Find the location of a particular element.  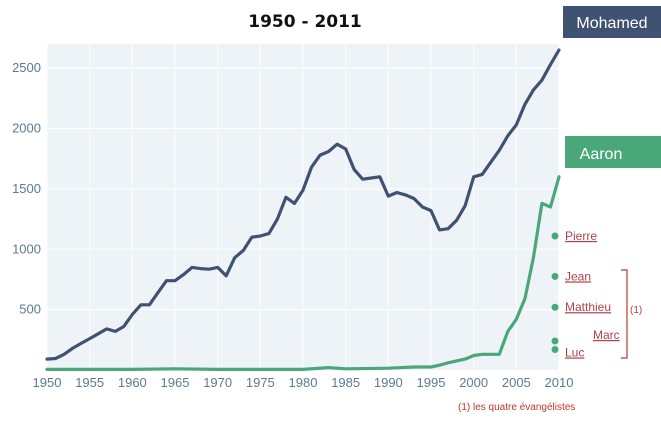

x-tick-label: 1990 is located at coordinates (388, 382).